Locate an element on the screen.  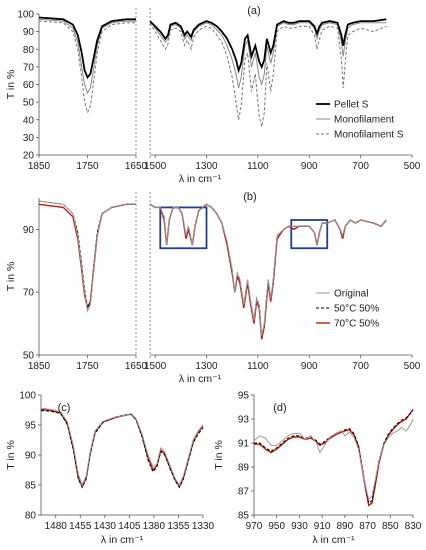
panel-label: (b) is located at coordinates (249, 197).